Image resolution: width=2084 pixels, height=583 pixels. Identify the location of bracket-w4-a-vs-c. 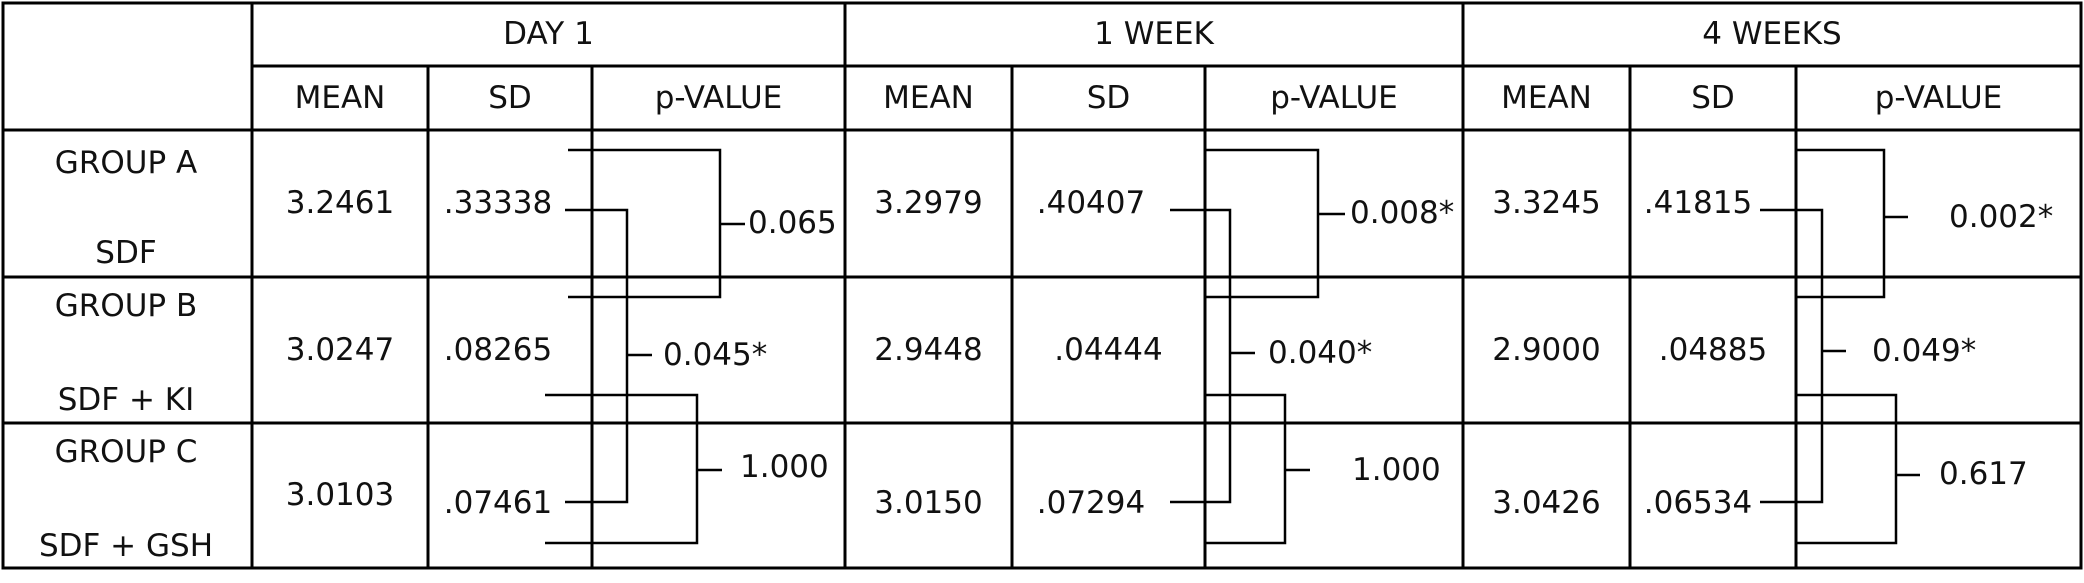
(1792, 356).